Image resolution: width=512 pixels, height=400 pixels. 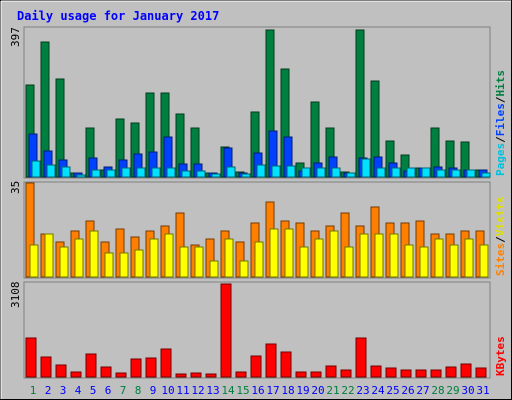 I want to click on x-tick-label-day-7: 7, so click(x=123, y=390).